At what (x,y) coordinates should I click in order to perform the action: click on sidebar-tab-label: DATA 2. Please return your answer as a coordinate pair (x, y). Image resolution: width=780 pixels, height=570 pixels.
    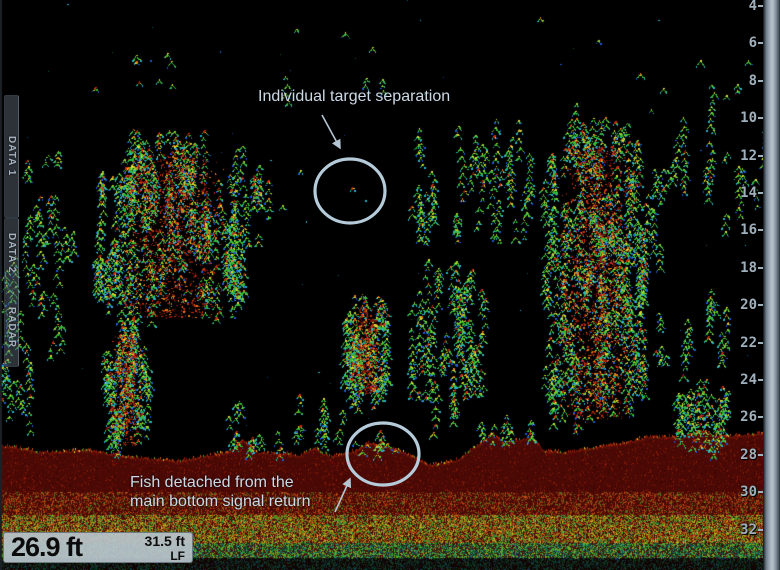
    Looking at the image, I should click on (11, 253).